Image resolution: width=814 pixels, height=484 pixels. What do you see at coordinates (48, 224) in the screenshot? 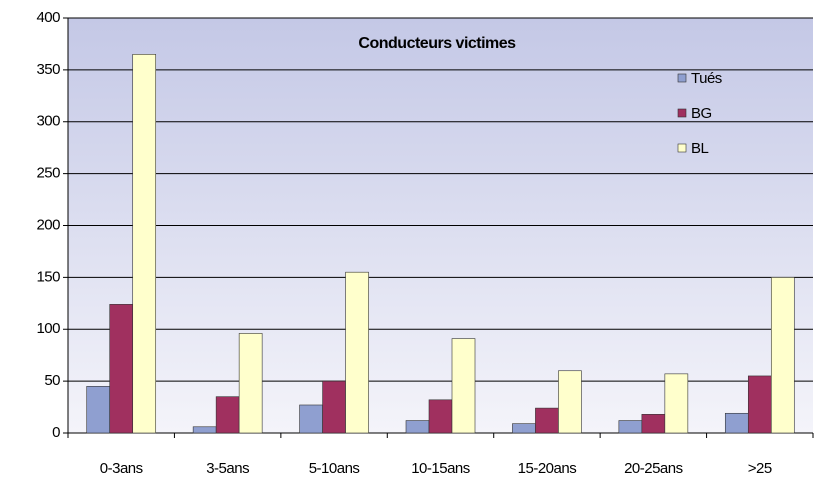
I see `y-tick-label: 200` at bounding box center [48, 224].